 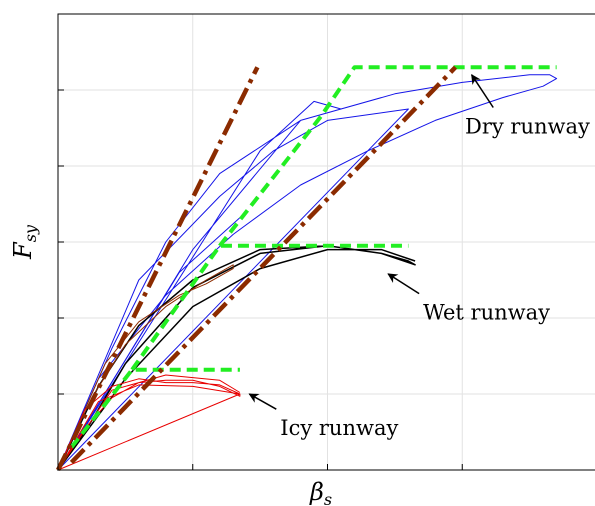 What do you see at coordinates (30, 233) in the screenshot?
I see `y-axis-label-sub: sy` at bounding box center [30, 233].